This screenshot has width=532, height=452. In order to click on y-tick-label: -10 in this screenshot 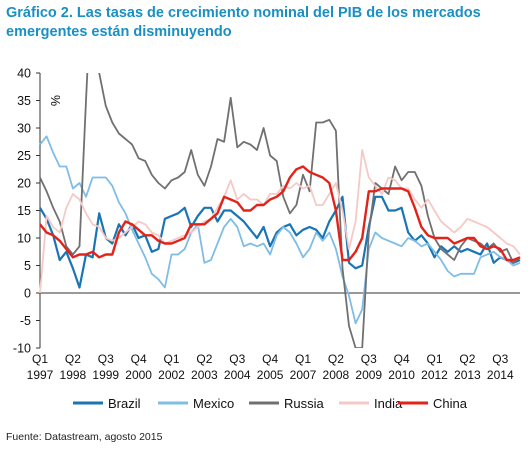, I will do `click(22, 349)`.